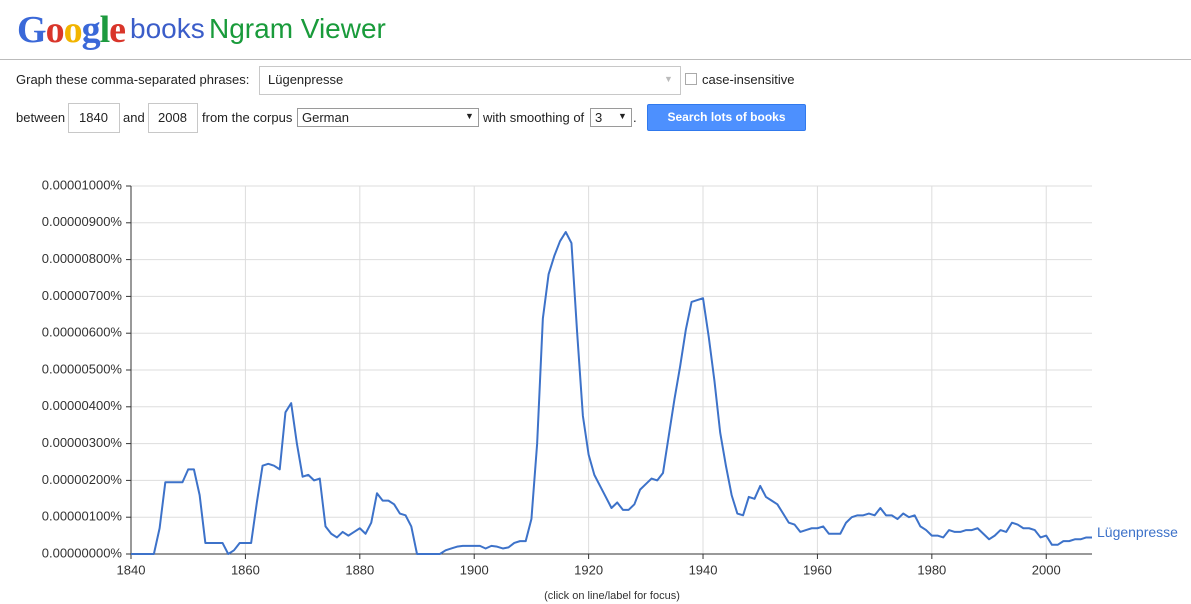 The width and height of the screenshot is (1191, 604). Describe the element at coordinates (82, 368) in the screenshot. I see `y-tick-label: 0.00000500%` at that location.